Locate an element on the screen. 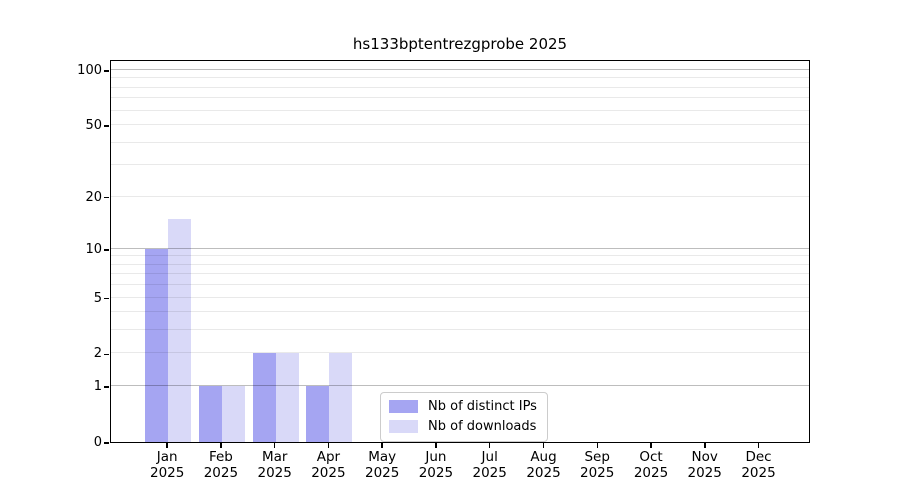  x-tick-label: Aug 2025 is located at coordinates (543, 465).